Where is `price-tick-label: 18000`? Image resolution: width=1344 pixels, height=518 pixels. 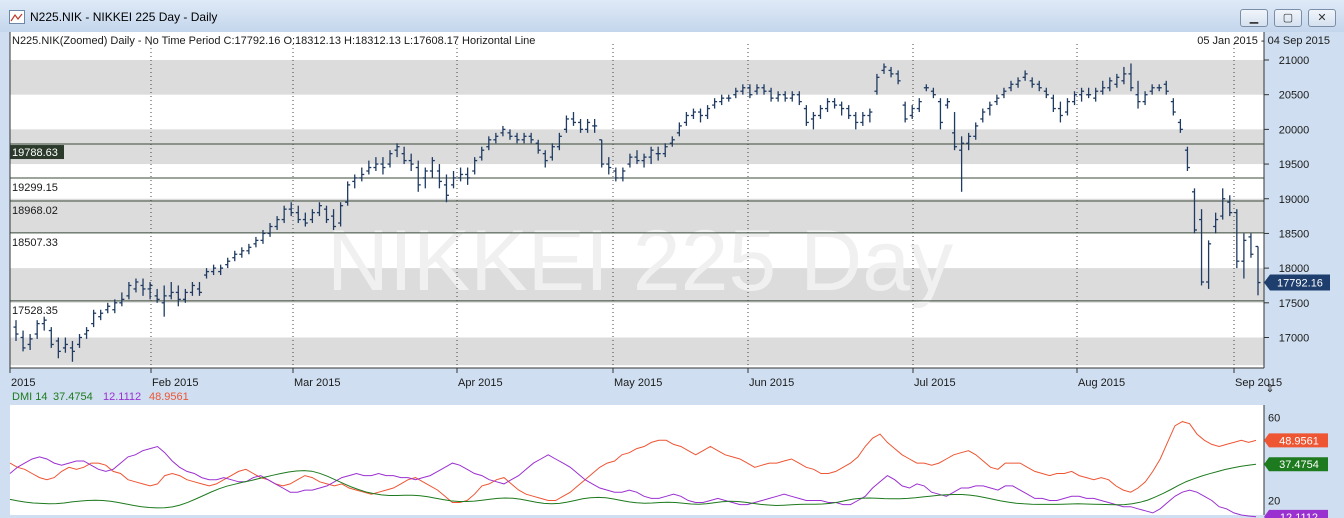 price-tick-label: 18000 is located at coordinates (1294, 269).